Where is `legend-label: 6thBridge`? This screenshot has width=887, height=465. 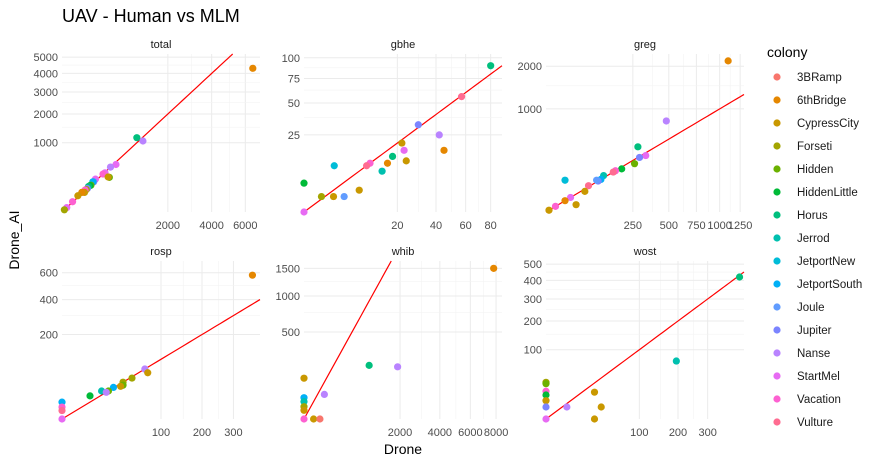
legend-label: 6thBridge is located at coordinates (821, 101).